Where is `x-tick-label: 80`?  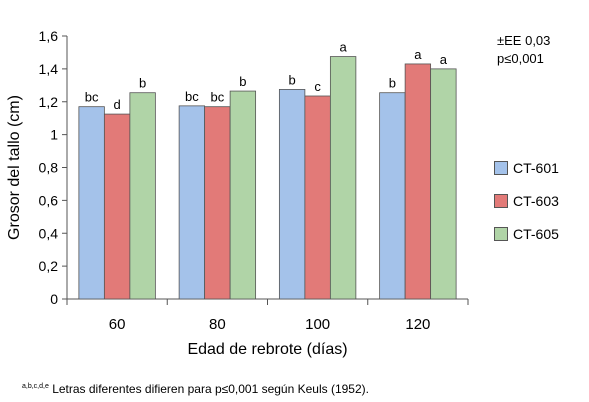 x-tick-label: 80 is located at coordinates (217, 324).